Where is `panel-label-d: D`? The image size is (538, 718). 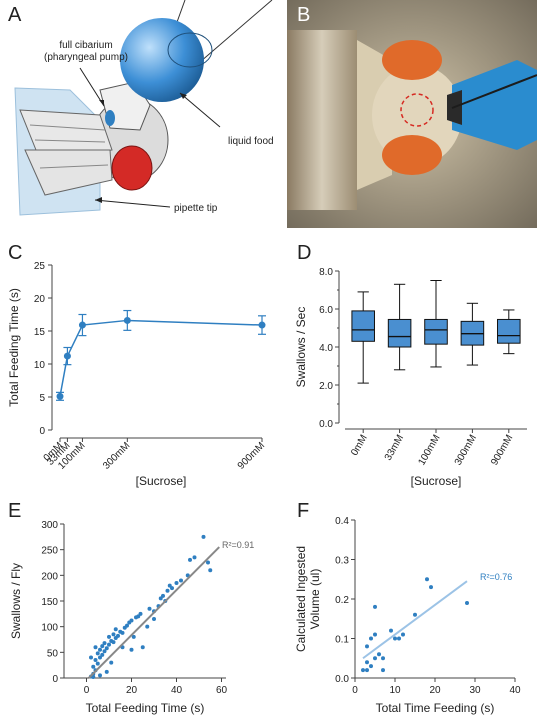
panel-label-d: D is located at coordinates (304, 253).